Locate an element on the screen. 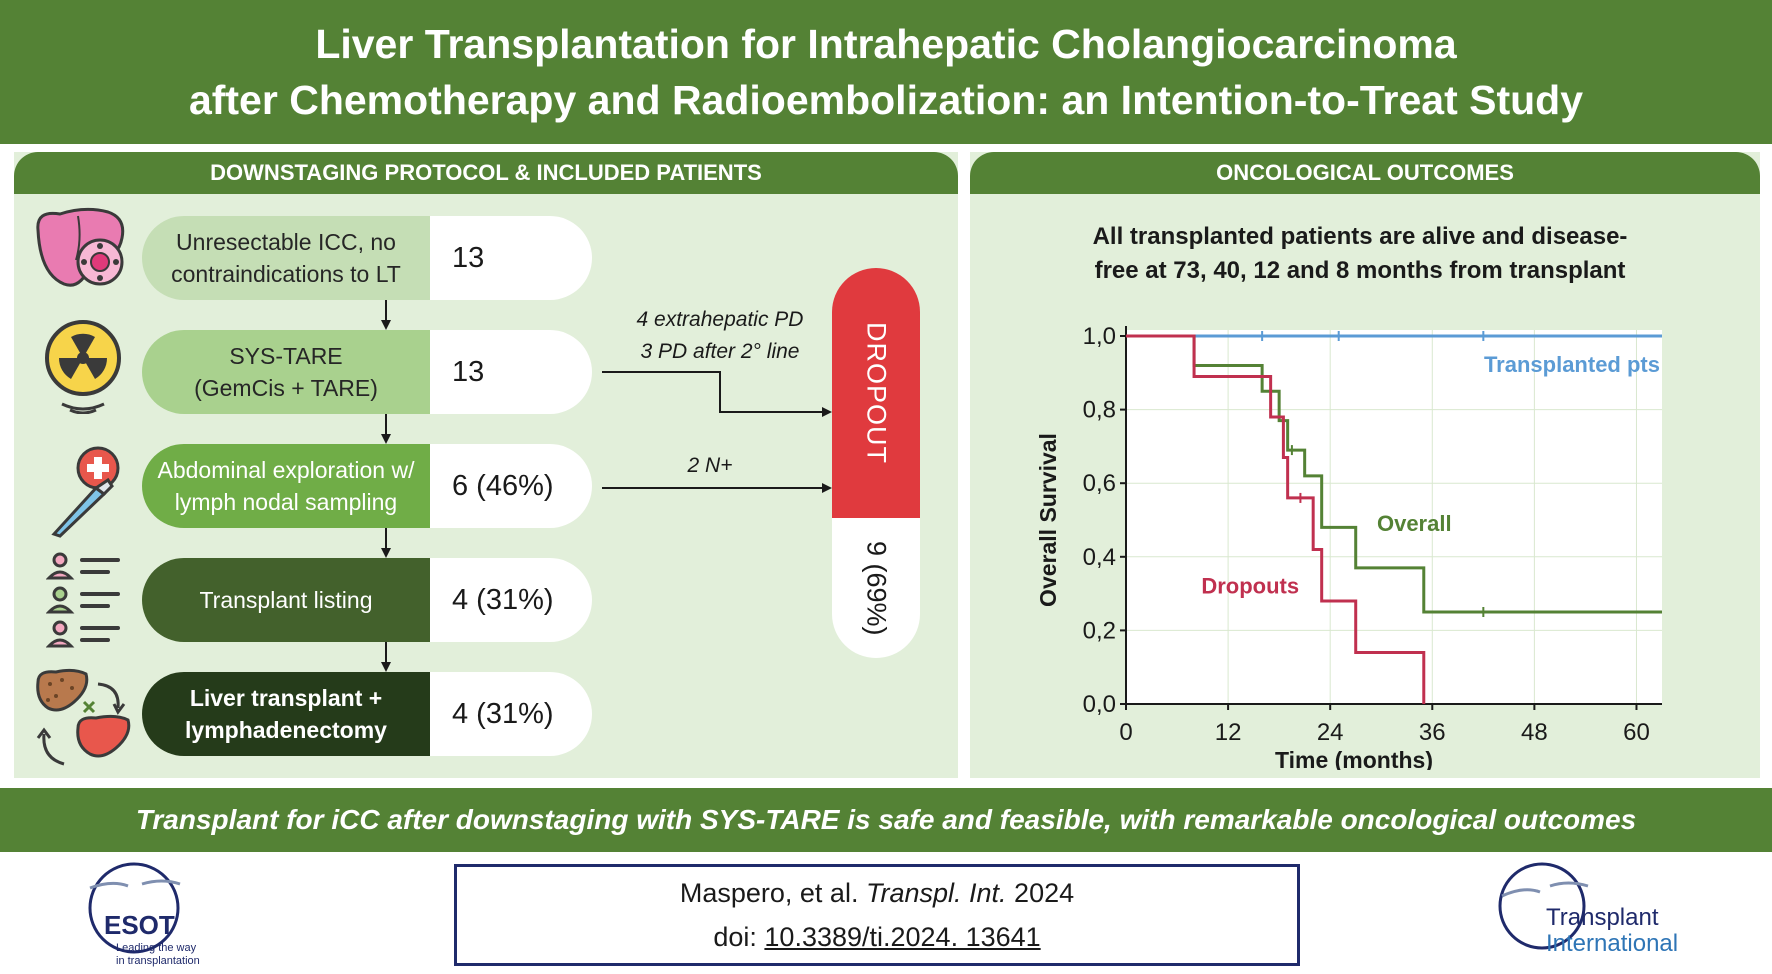  dropout-reason-extrahepatic: 4 extrahepatic PD is located at coordinates (720, 319).